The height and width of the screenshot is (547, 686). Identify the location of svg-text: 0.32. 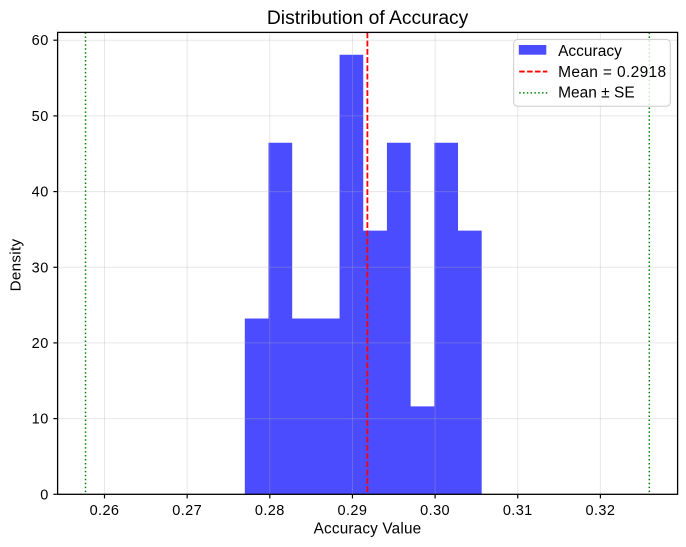
(600, 511).